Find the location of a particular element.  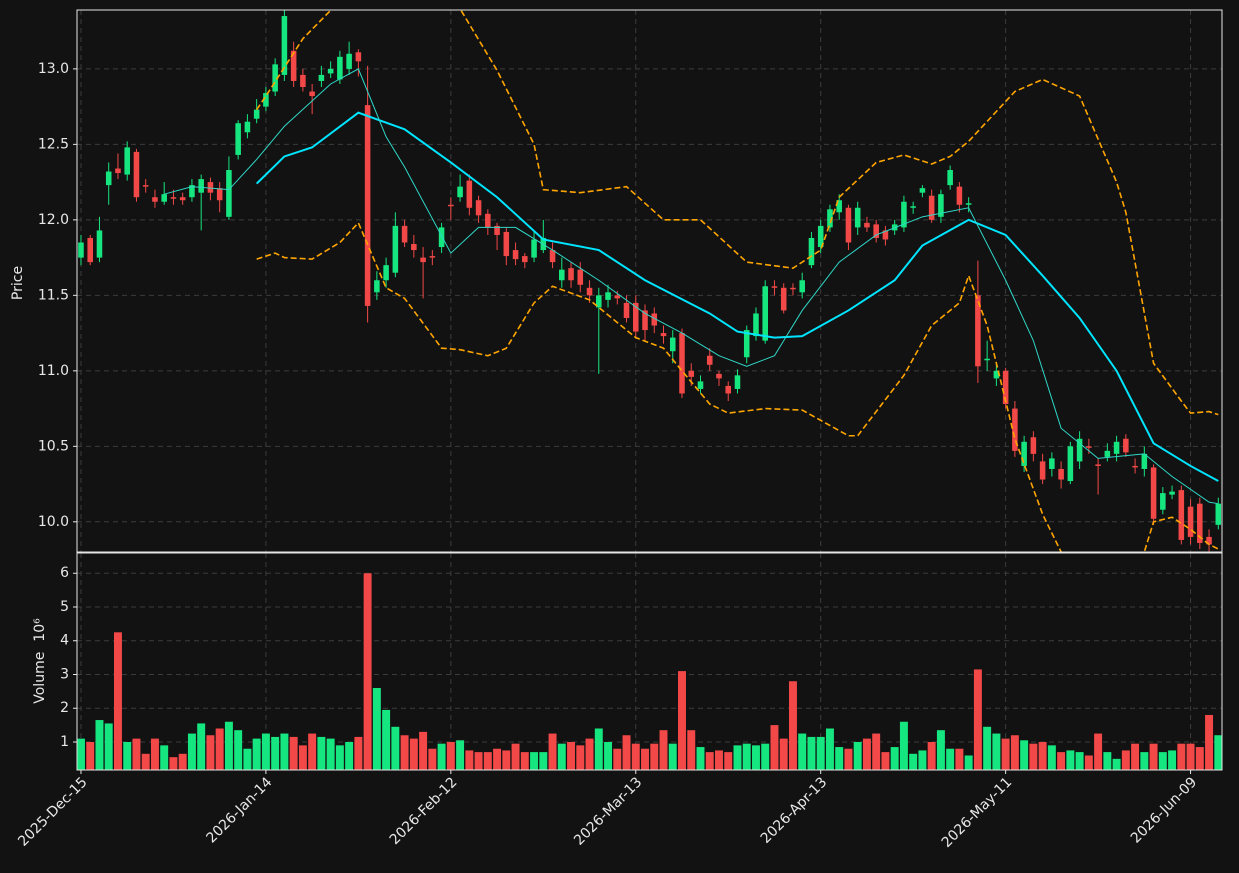

y-tick-label: 2 is located at coordinates (64, 708).